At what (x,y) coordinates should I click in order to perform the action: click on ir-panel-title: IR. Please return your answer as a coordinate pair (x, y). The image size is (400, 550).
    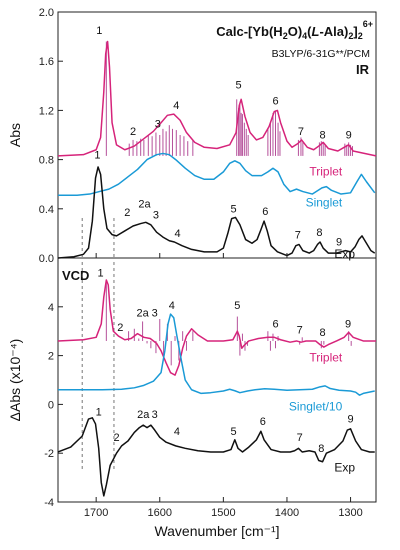
    Looking at the image, I should click on (363, 69).